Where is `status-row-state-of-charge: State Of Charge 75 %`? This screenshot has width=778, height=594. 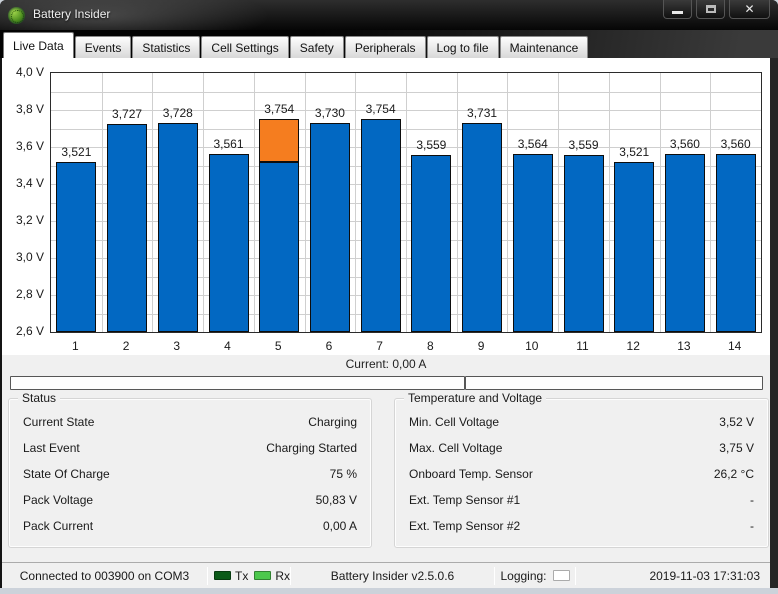 status-row-state-of-charge: State Of Charge 75 % is located at coordinates (190, 475).